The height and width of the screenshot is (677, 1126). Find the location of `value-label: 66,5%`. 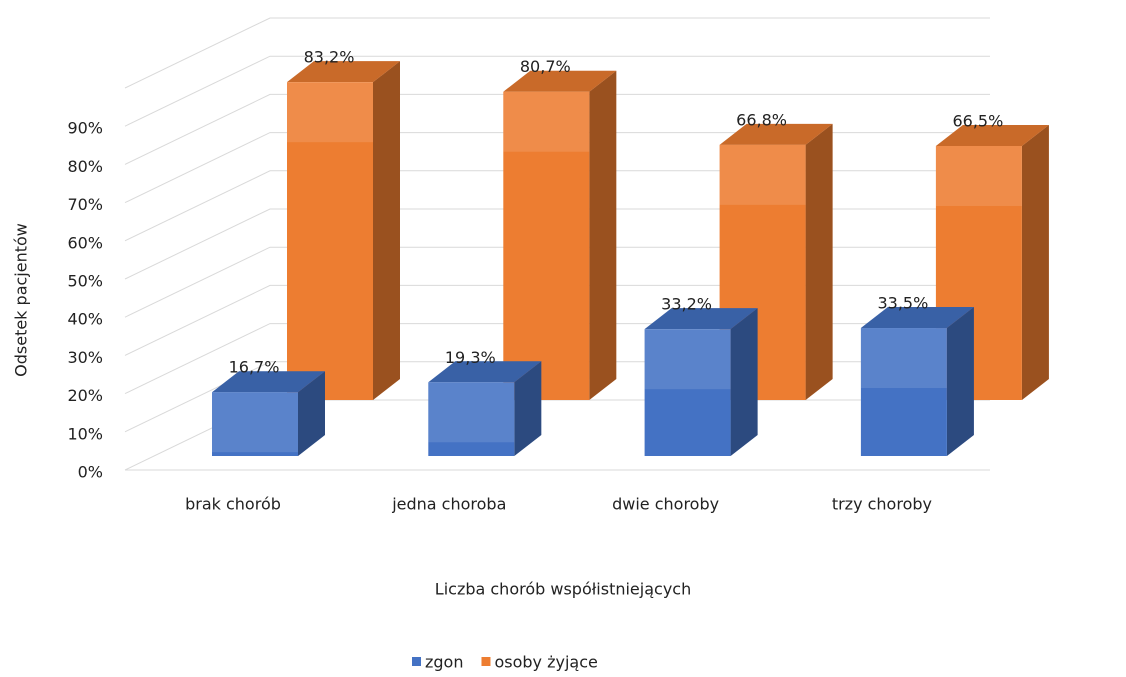

value-label: 66,5% is located at coordinates (977, 120).